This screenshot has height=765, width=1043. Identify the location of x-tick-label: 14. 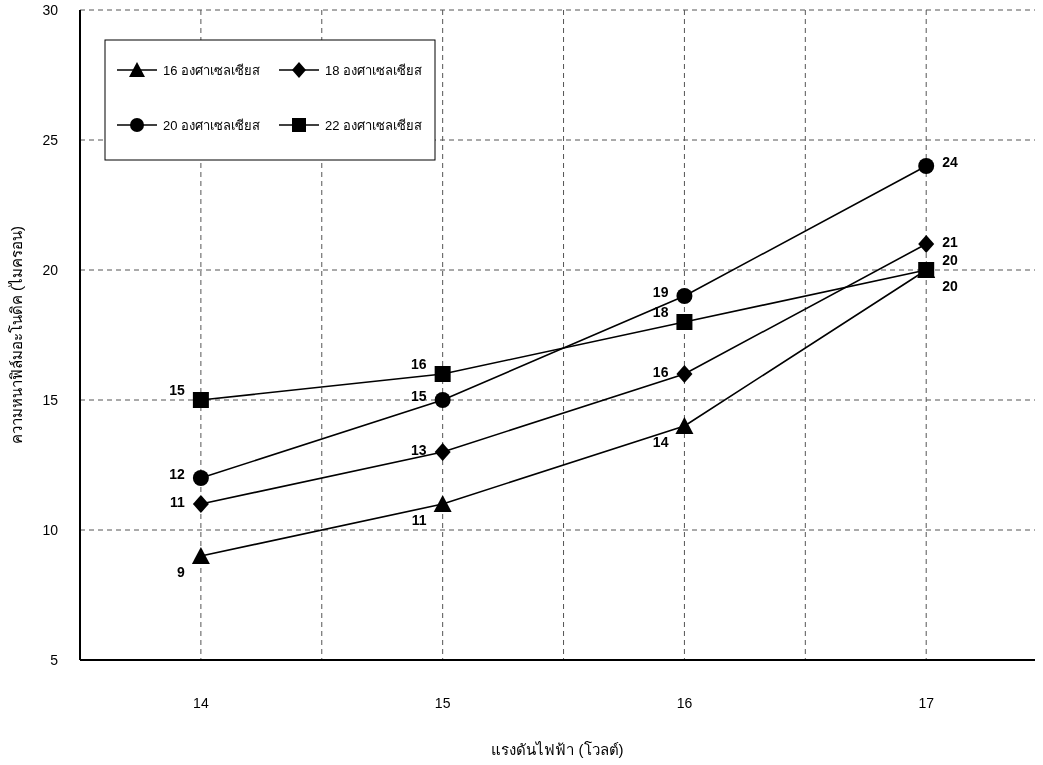
(201, 703).